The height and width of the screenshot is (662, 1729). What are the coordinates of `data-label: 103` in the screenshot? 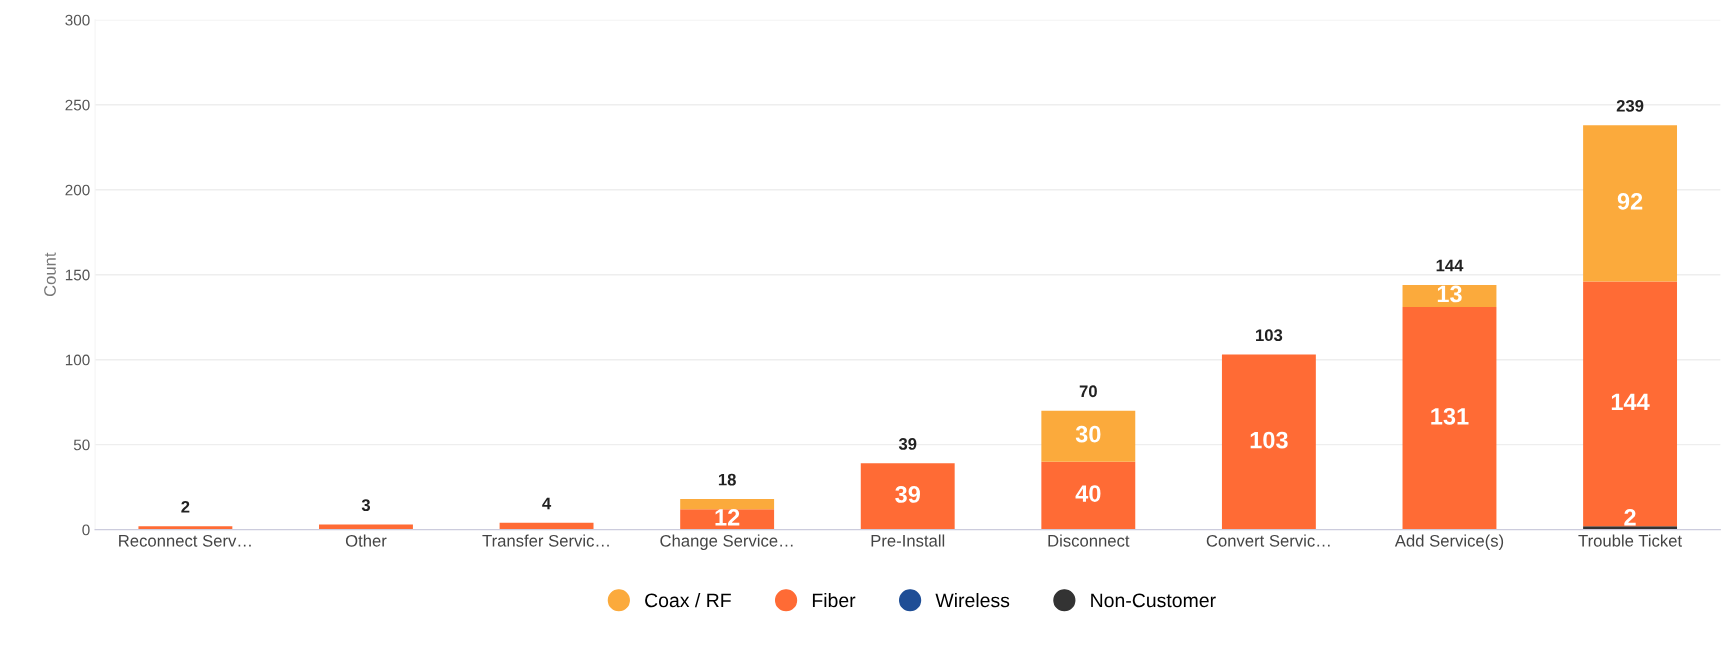 It's located at (1269, 440).